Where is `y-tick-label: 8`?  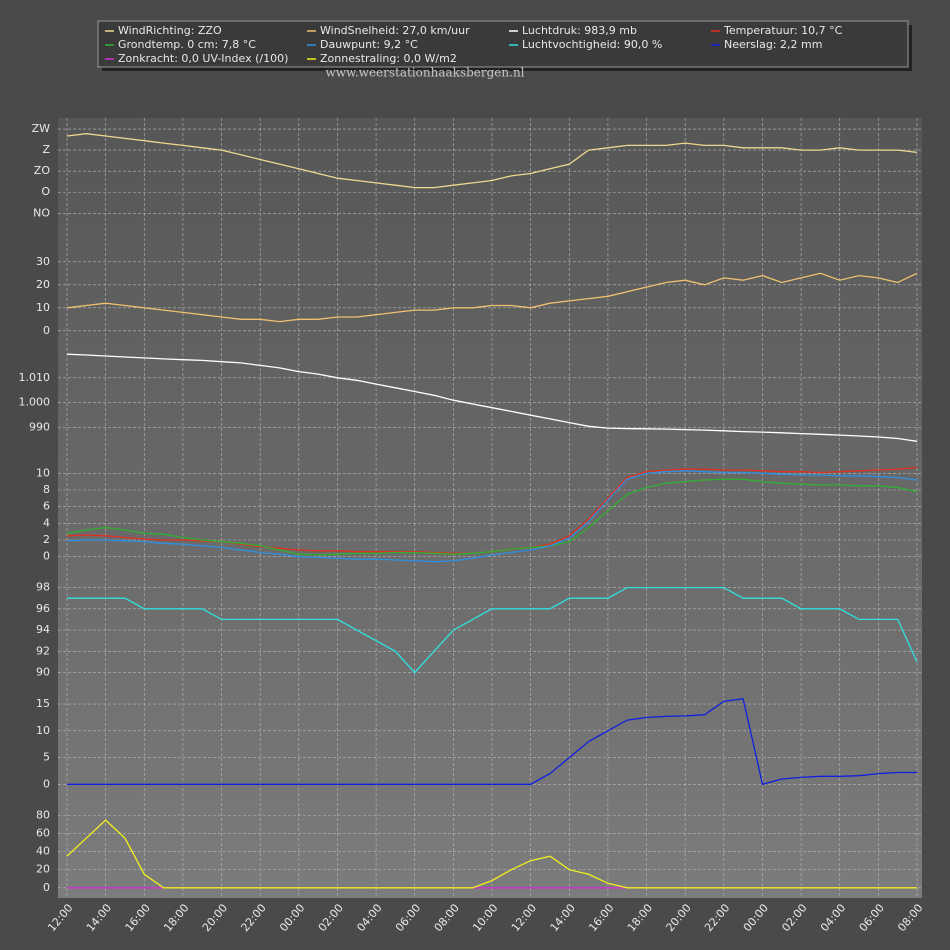
y-tick-label: 8 is located at coordinates (46, 489).